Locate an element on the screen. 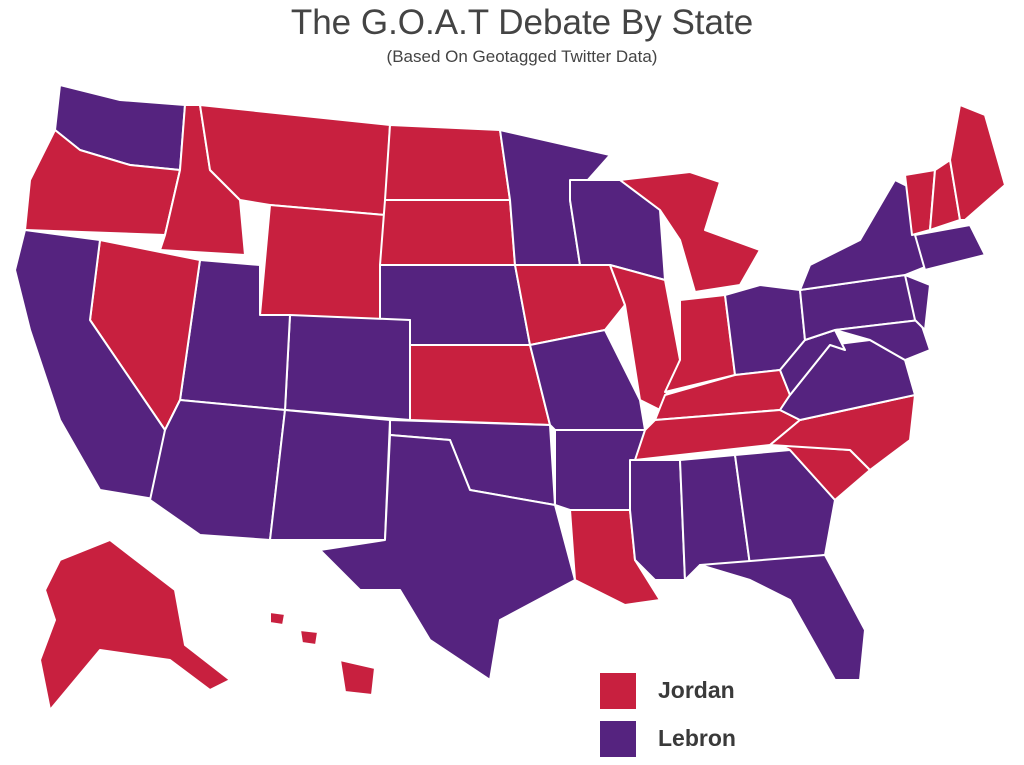 The width and height of the screenshot is (1024, 765). legend: Jordan Lebron is located at coordinates (668, 715).